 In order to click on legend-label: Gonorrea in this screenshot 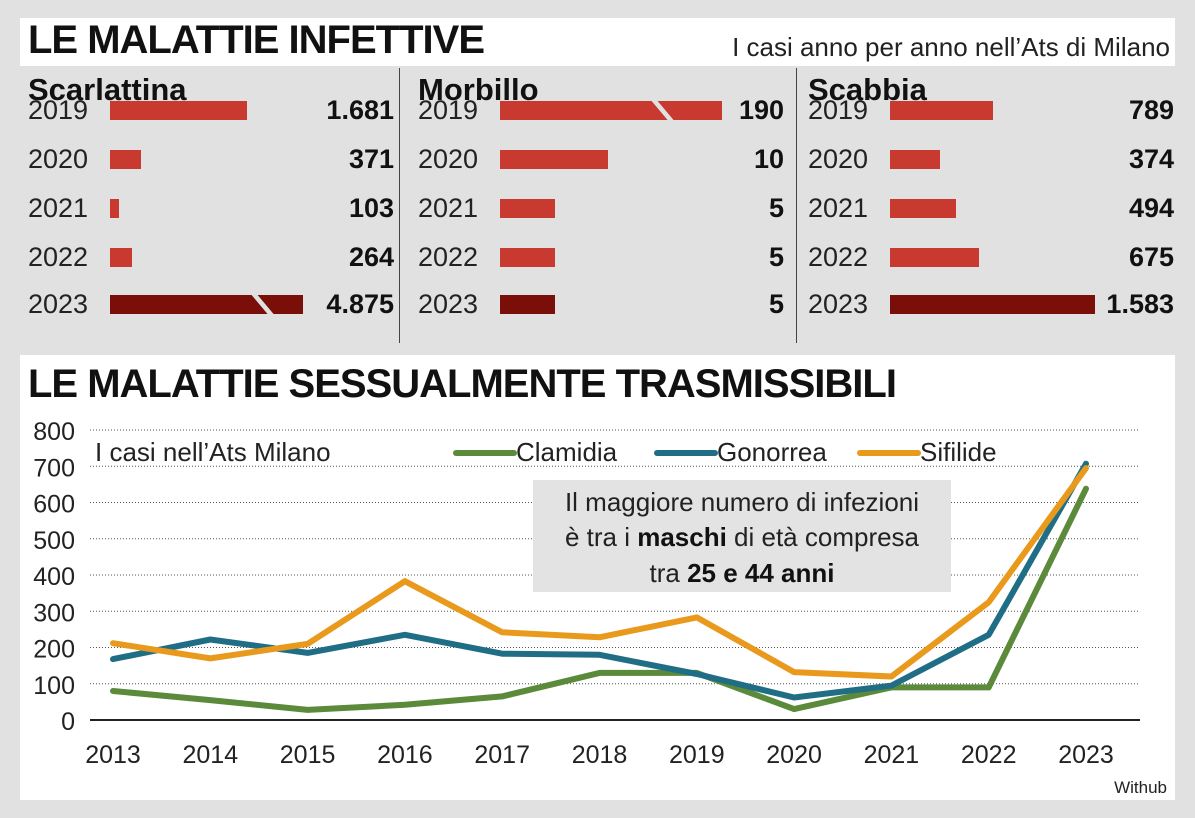, I will do `click(772, 452)`.